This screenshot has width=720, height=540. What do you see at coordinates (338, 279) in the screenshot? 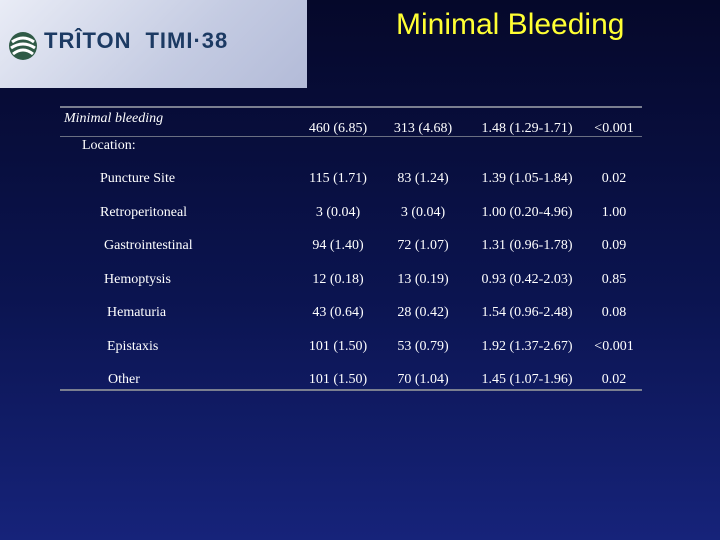
I see `table-cell: 12 (0.18)` at bounding box center [338, 279].